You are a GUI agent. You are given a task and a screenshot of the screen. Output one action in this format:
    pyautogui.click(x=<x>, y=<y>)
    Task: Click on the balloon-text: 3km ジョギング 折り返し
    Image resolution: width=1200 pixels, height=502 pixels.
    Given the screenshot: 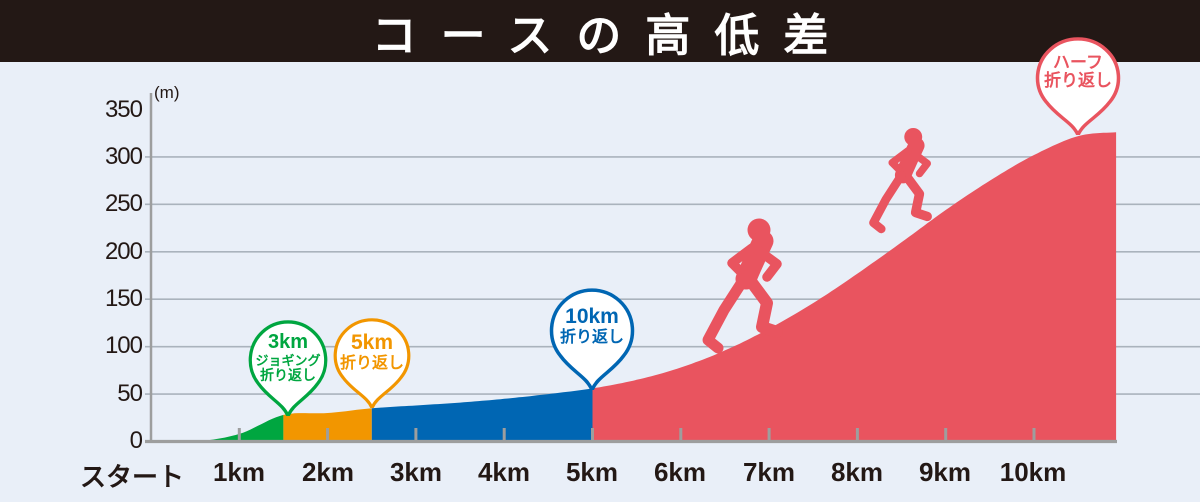 What is the action you would take?
    pyautogui.click(x=288, y=351)
    